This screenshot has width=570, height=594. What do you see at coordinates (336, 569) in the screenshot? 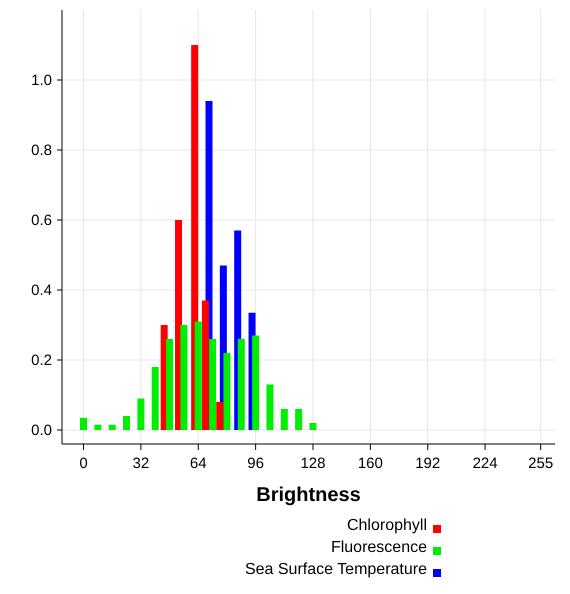
I see `legend-label: Sea Surface Temperature` at bounding box center [336, 569].